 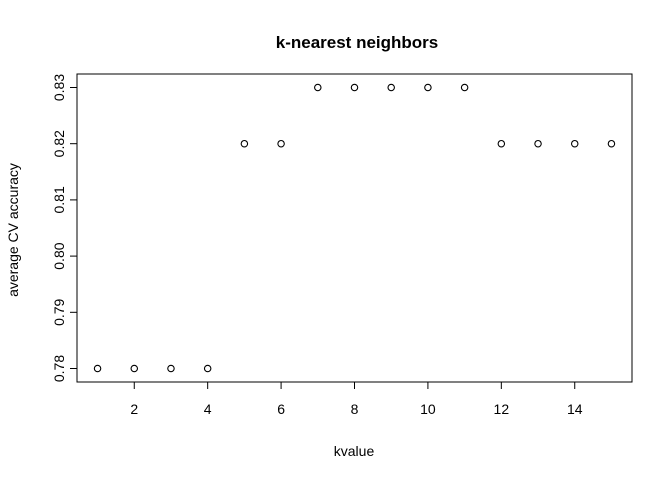 What do you see at coordinates (13, 230) in the screenshot?
I see `y-axis-label: average CV accuracy` at bounding box center [13, 230].